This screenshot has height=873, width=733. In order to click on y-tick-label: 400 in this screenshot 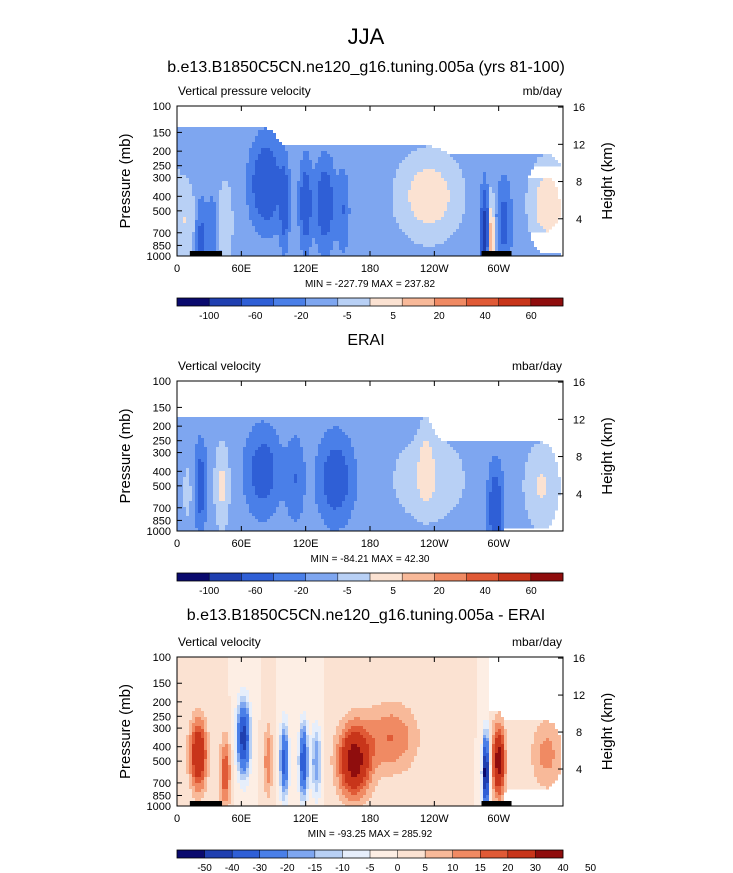, I will do `click(162, 748)`.